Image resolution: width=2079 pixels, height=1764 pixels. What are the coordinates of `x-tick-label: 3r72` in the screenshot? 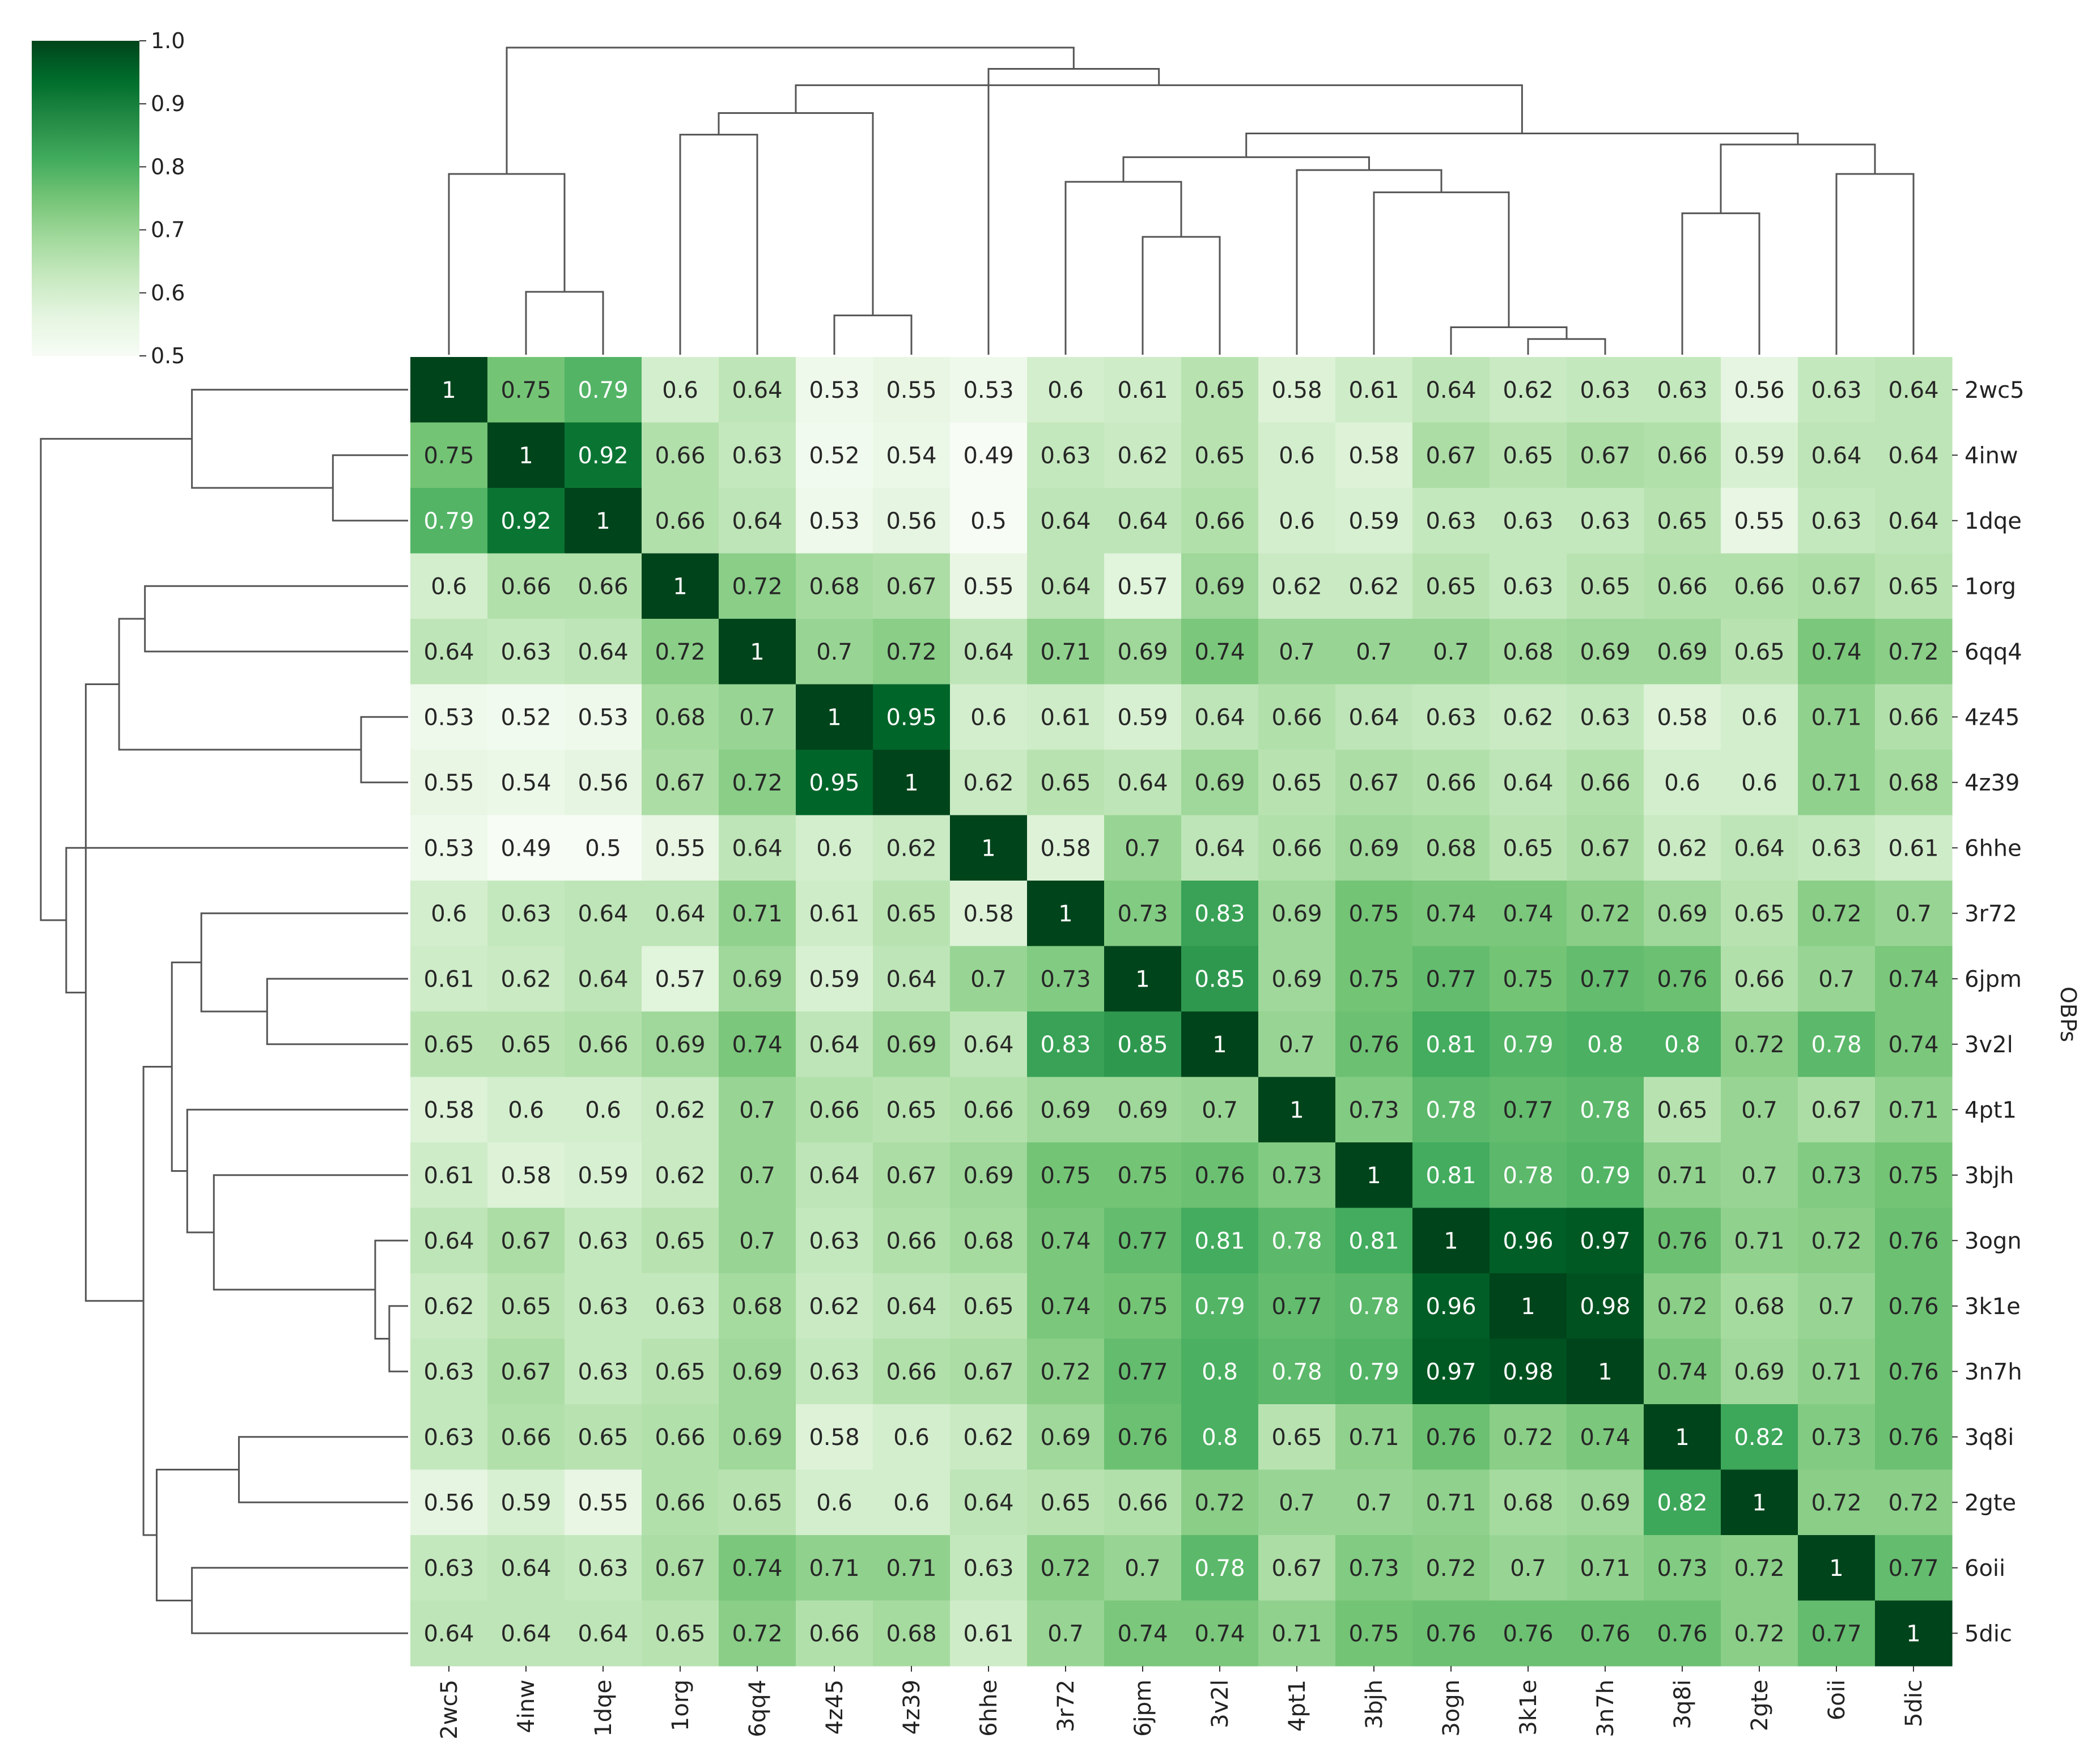 It's located at (1066, 1706).